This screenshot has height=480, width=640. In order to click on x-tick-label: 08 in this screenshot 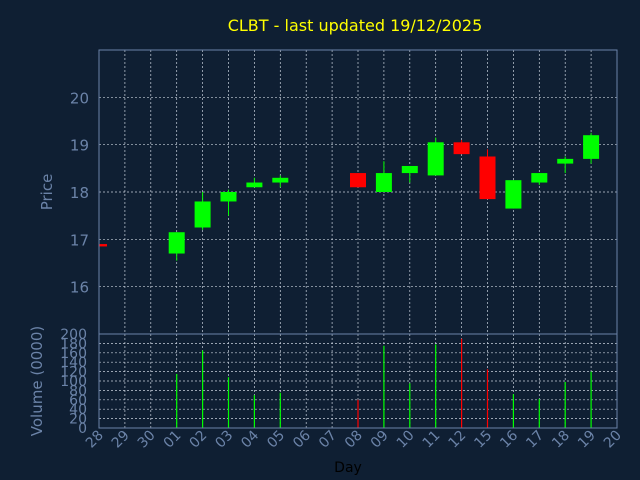, I will do `click(354, 440)`.